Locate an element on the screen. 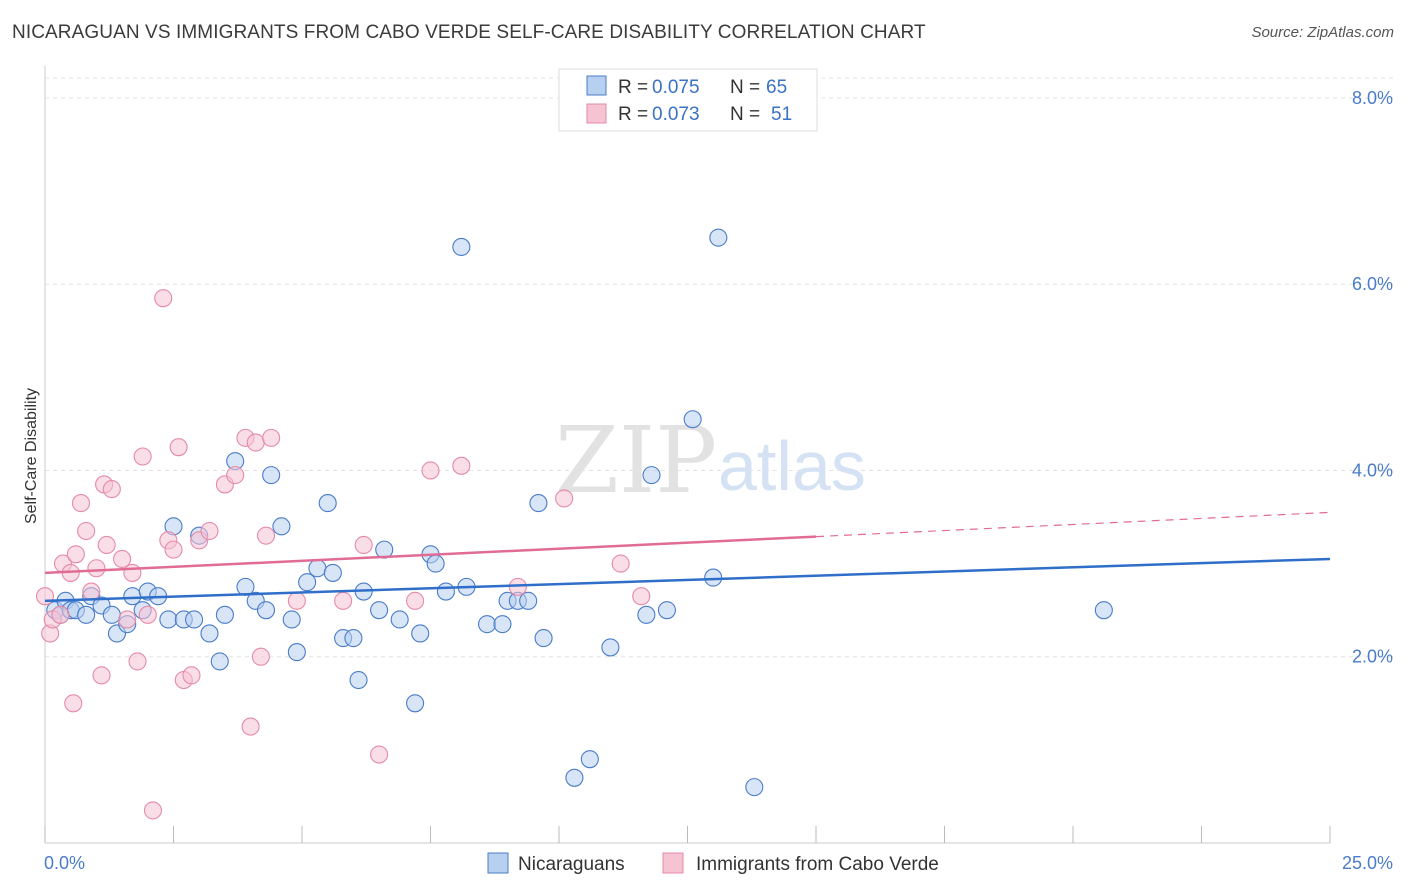  legend-r-value-blue: 0.075 is located at coordinates (676, 87).